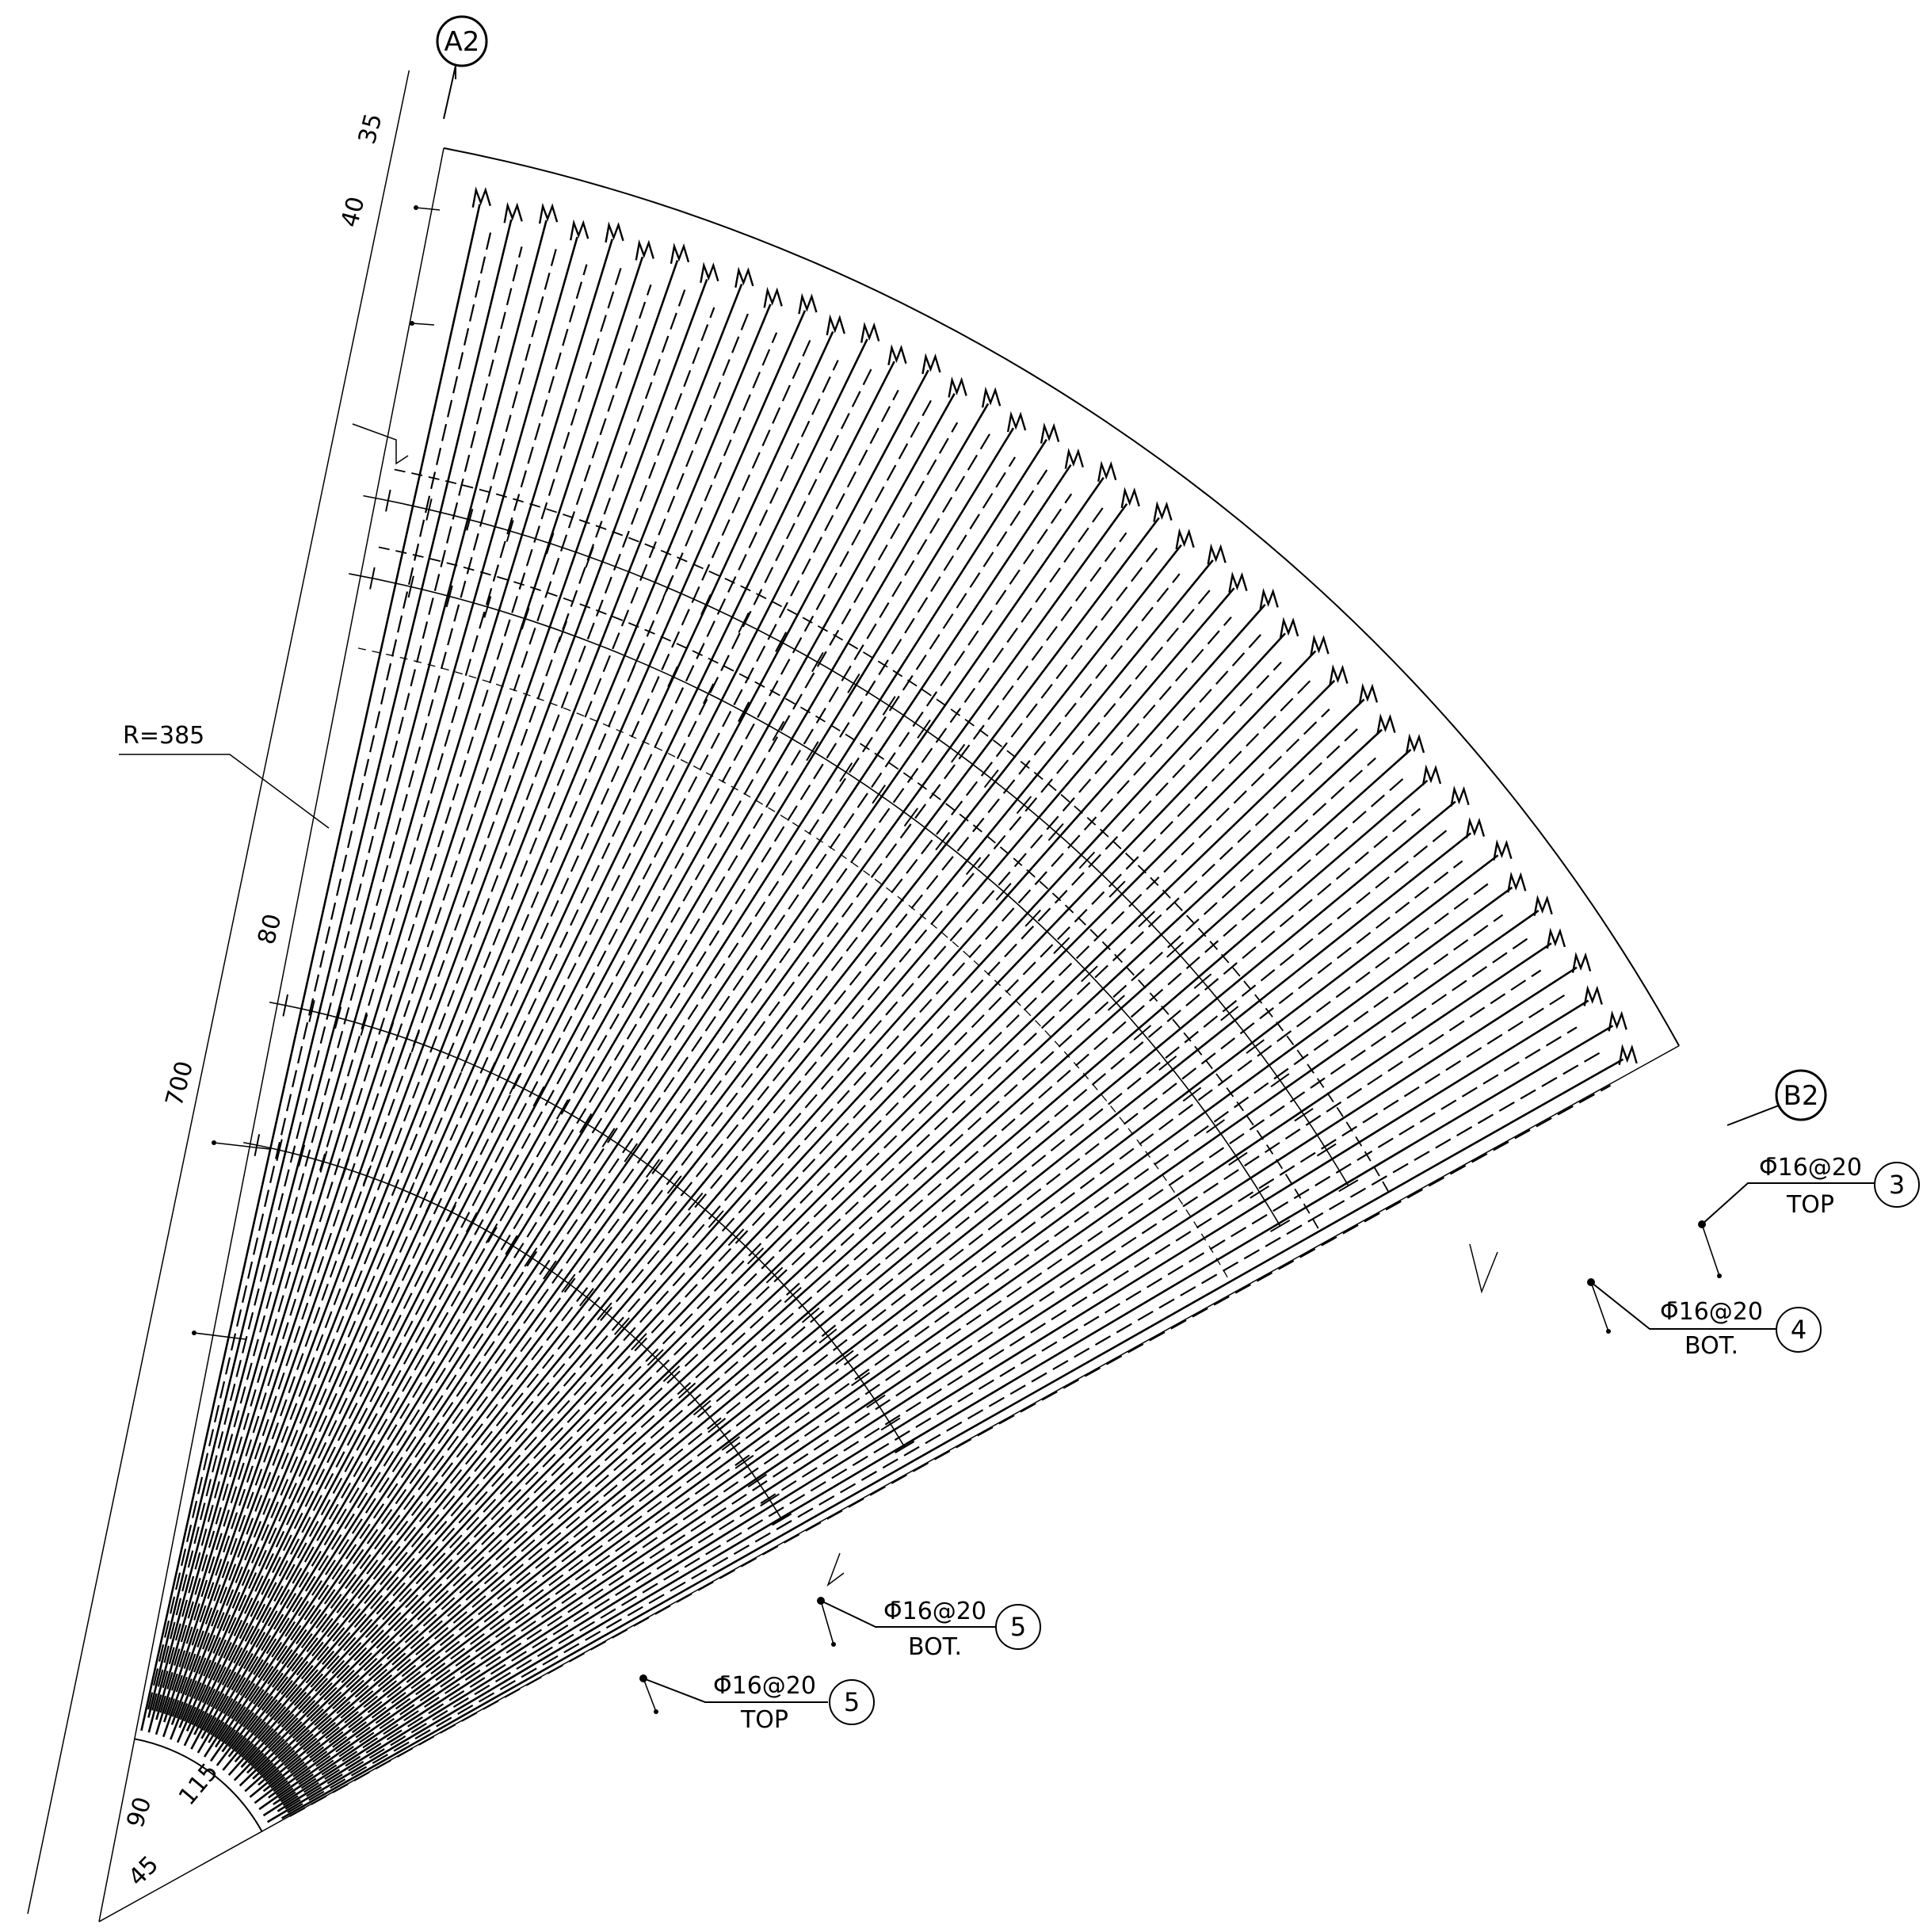 Image resolution: width=1923 pixels, height=1932 pixels. I want to click on dim-35: 35, so click(370, 129).